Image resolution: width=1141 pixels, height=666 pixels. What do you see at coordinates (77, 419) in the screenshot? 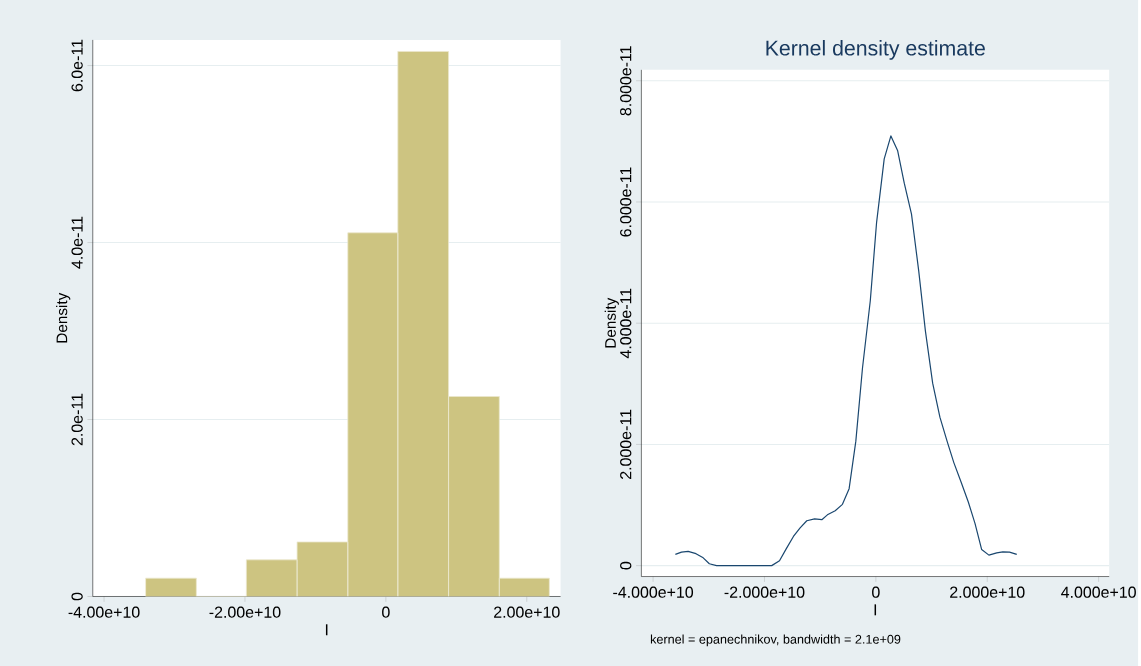
I see `y-tick-label: 2.0e-11` at bounding box center [77, 419].